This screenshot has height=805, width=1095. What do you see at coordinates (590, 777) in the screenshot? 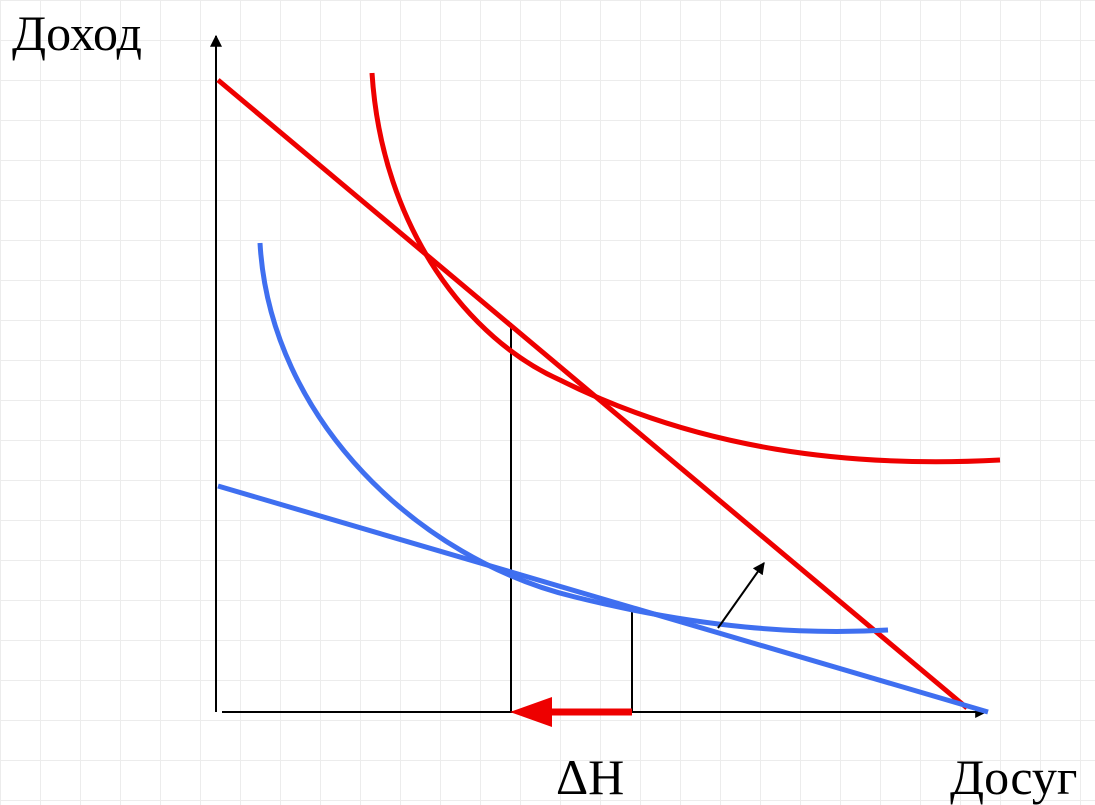
I see `delta-h-label: ΔH` at bounding box center [590, 777].